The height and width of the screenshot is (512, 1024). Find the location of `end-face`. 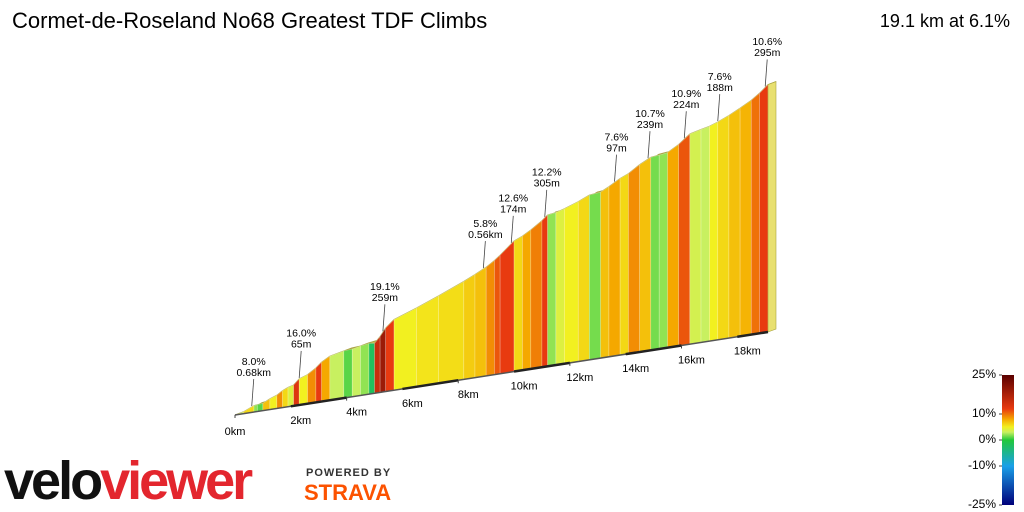

end-face is located at coordinates (772, 207).